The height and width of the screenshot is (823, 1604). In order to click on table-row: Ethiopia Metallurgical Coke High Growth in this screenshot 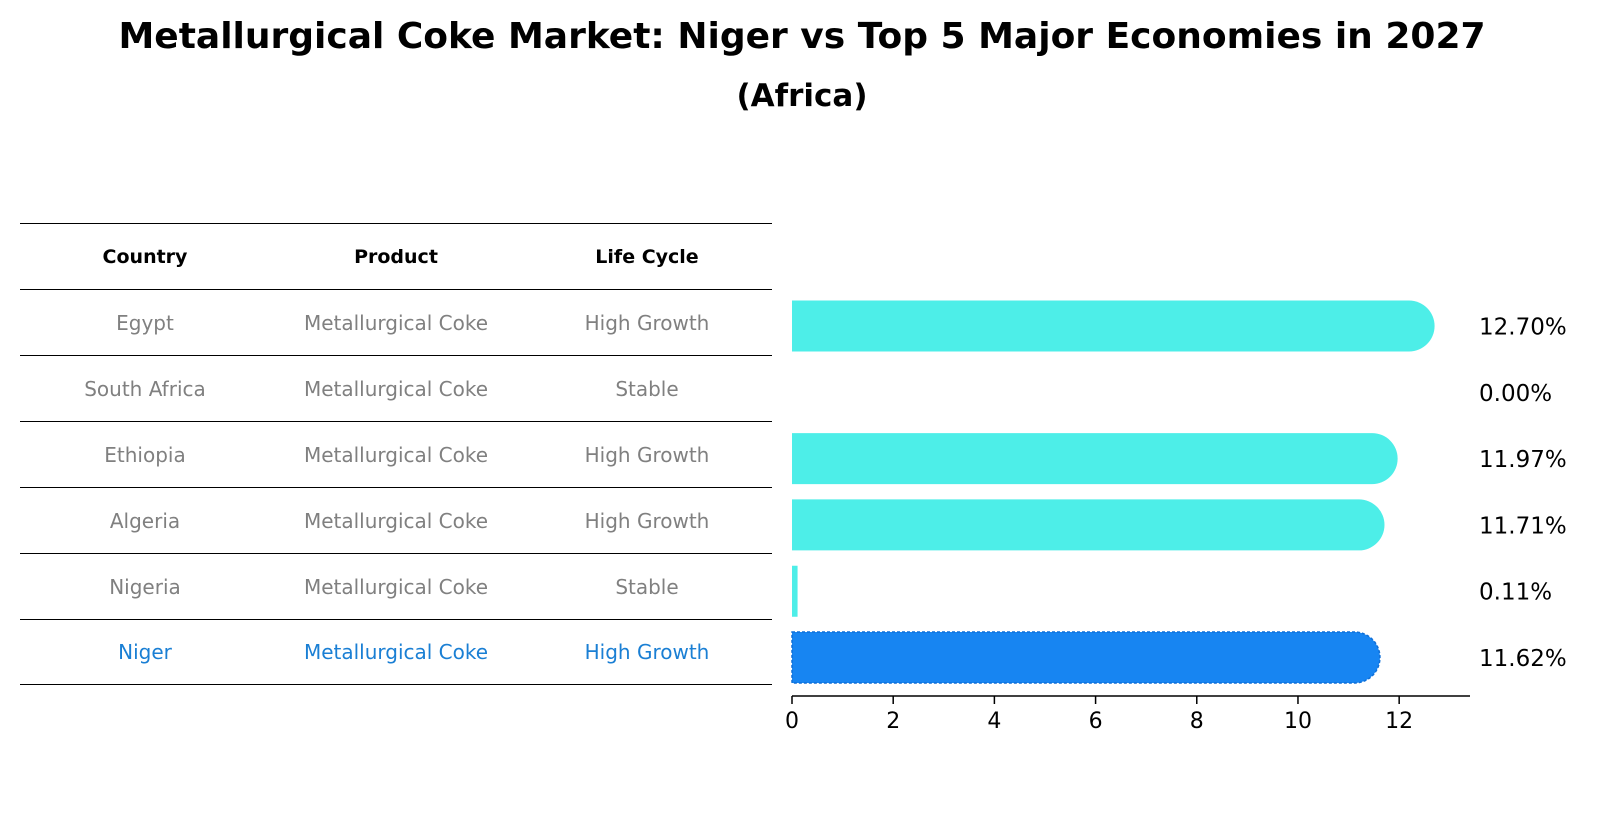, I will do `click(396, 454)`.